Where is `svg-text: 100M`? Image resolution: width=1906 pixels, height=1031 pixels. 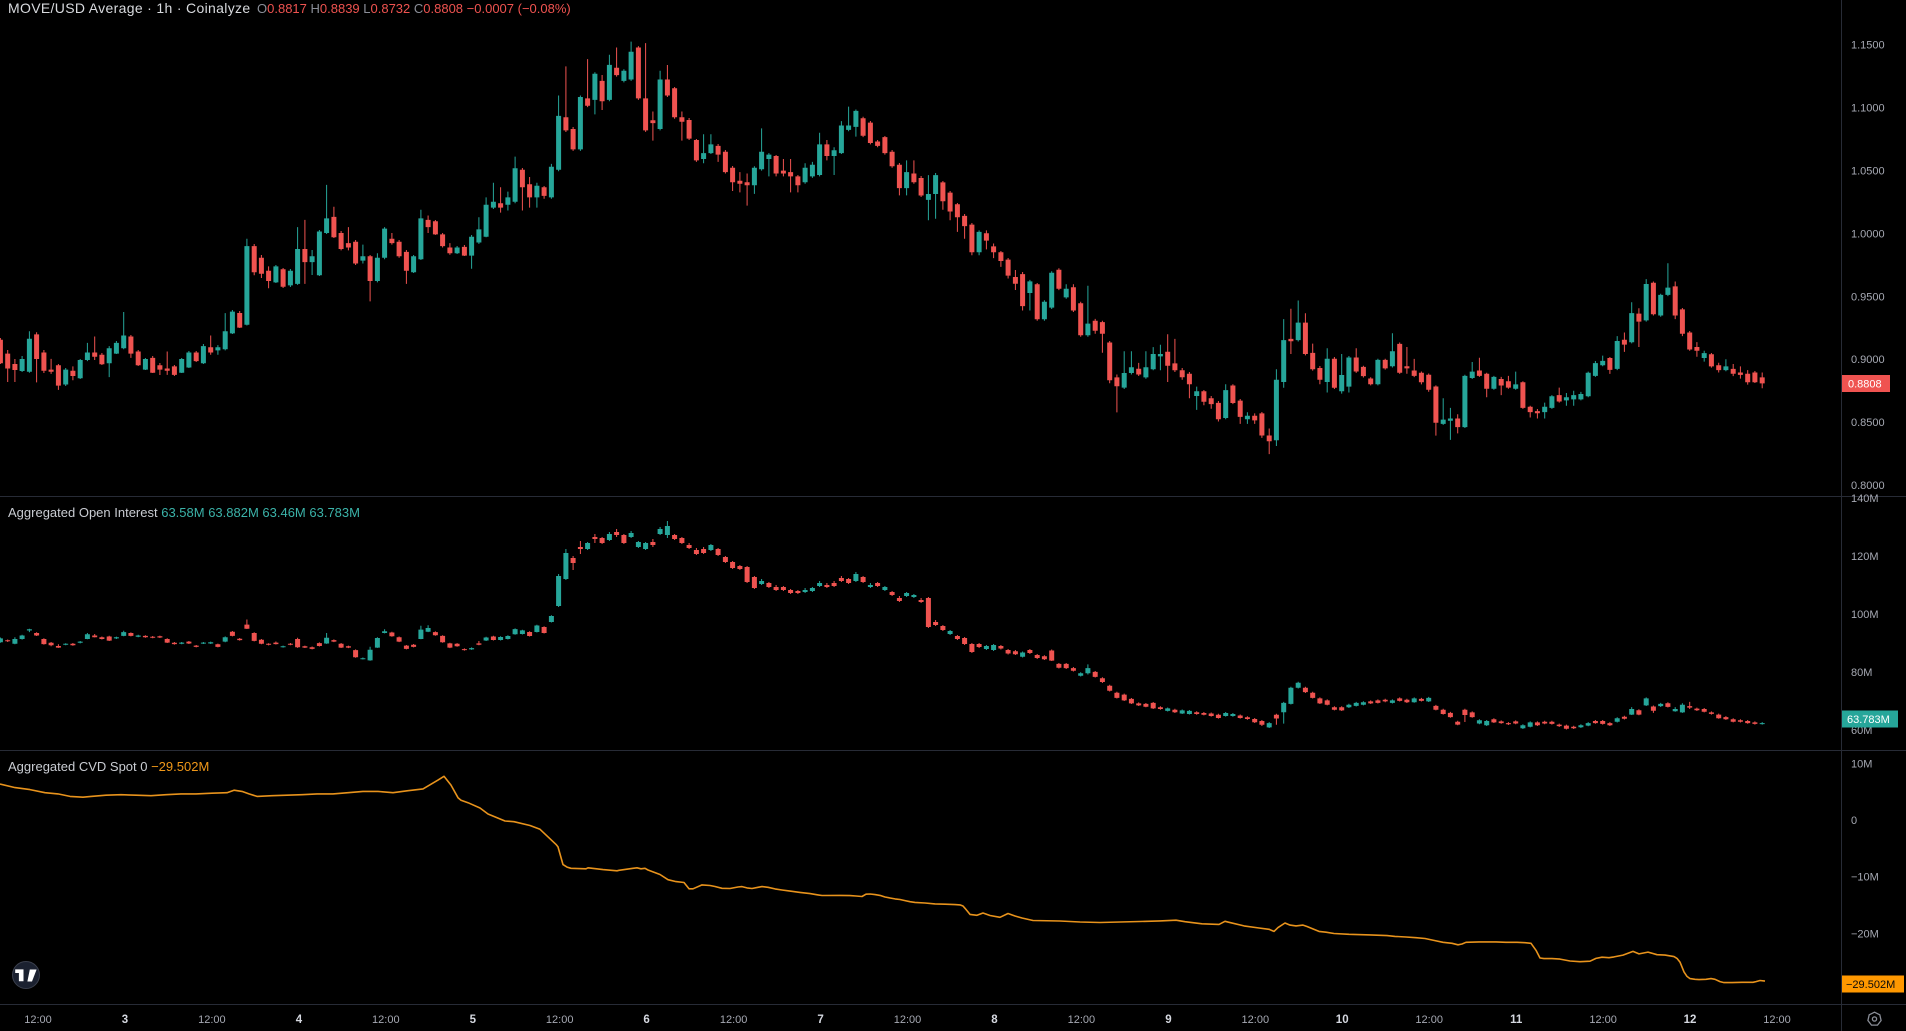 svg-text: 100M is located at coordinates (1865, 615).